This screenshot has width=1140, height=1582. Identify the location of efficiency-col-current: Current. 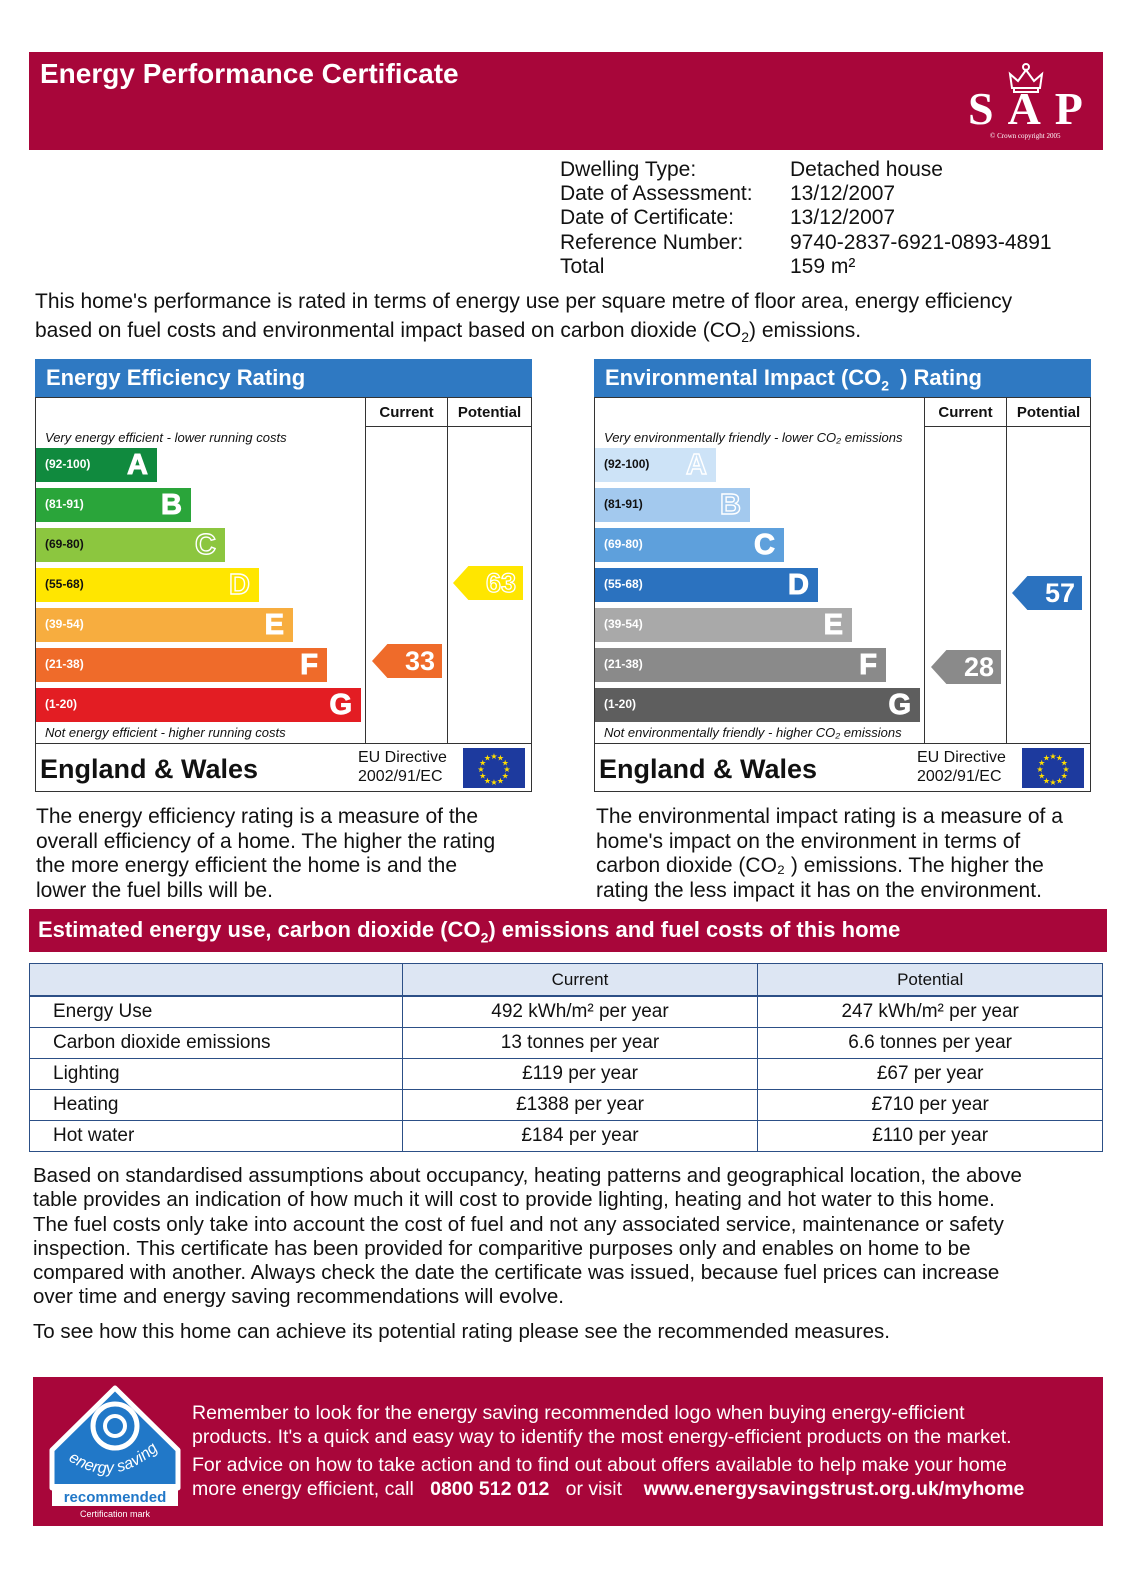
(406, 412).